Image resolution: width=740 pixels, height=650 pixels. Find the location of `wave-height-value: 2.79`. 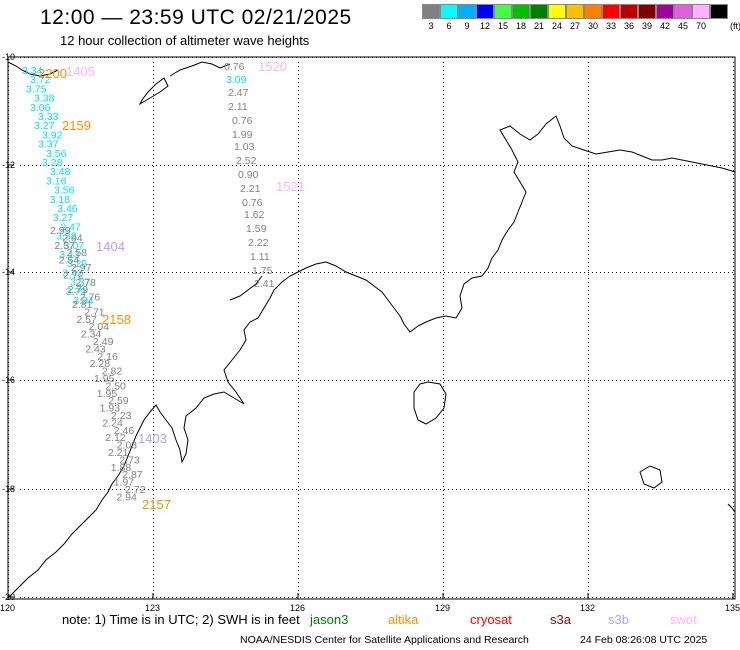

wave-height-value: 2.79 is located at coordinates (78, 290).